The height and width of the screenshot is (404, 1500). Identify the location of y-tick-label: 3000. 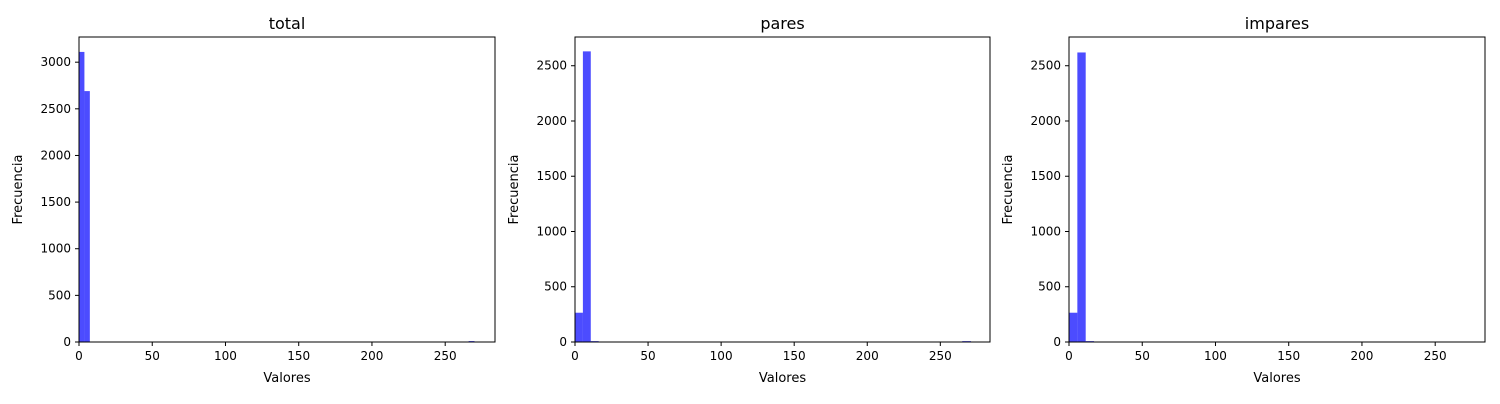
(55, 62).